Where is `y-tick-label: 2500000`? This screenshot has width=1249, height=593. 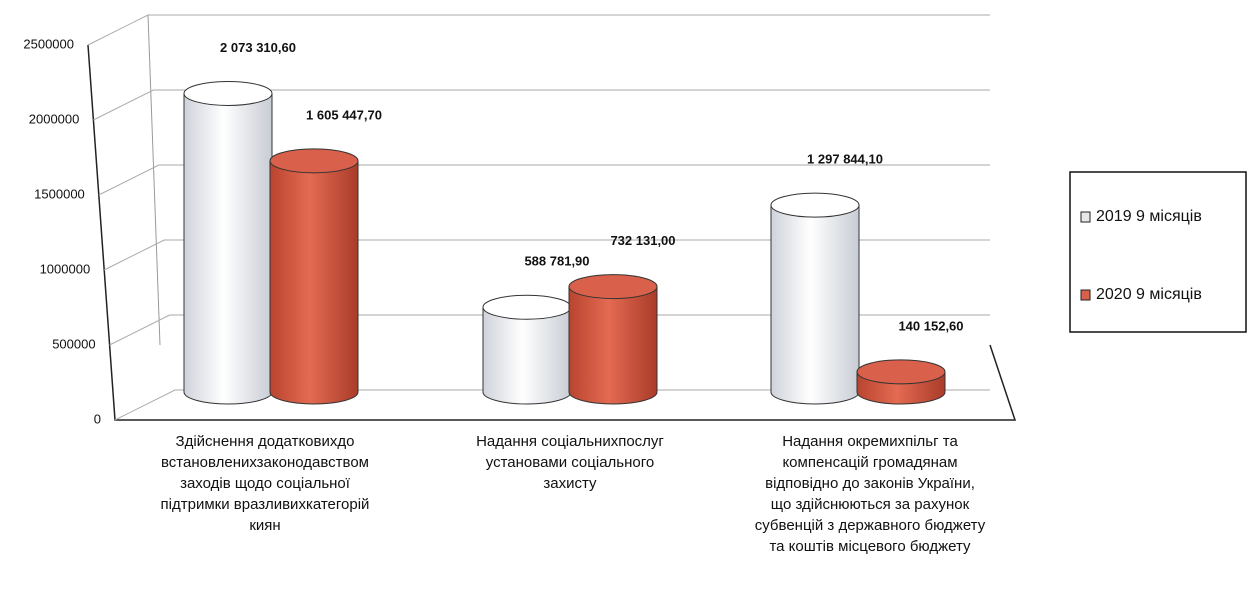
y-tick-label: 2500000 is located at coordinates (48, 43).